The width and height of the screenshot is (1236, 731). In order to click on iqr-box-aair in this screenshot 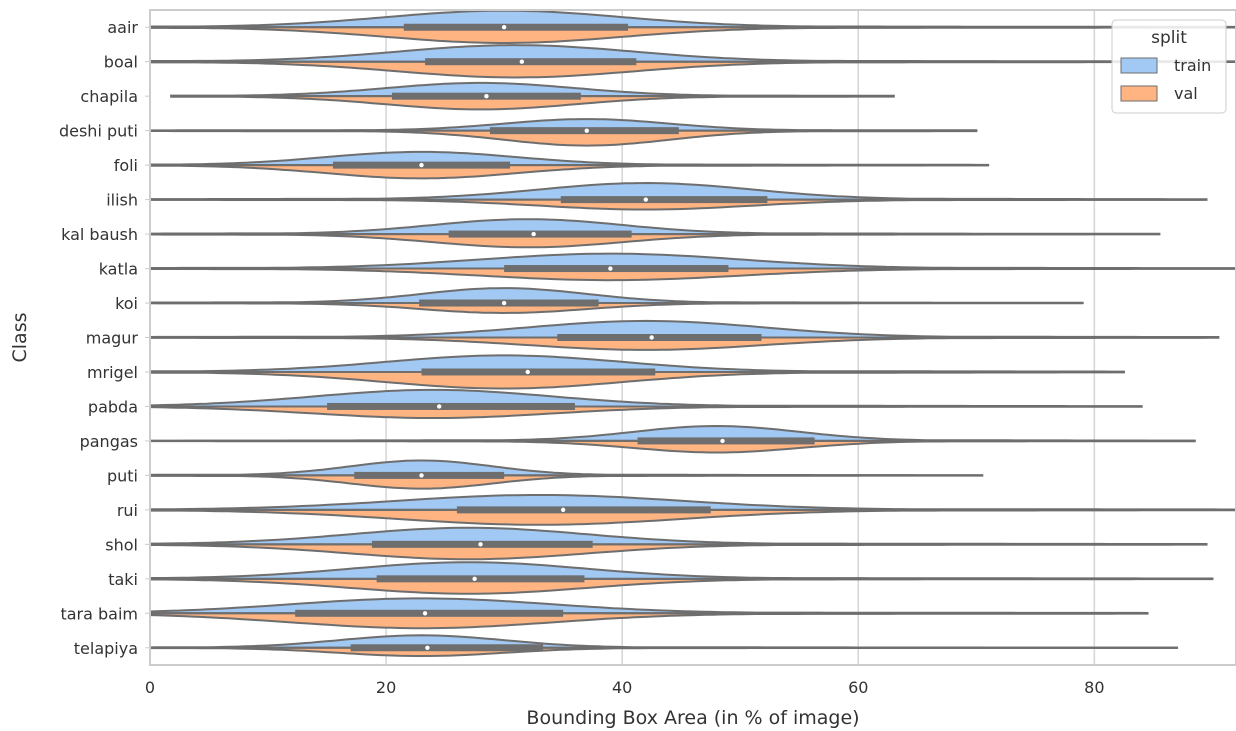, I will do `click(516, 27)`.